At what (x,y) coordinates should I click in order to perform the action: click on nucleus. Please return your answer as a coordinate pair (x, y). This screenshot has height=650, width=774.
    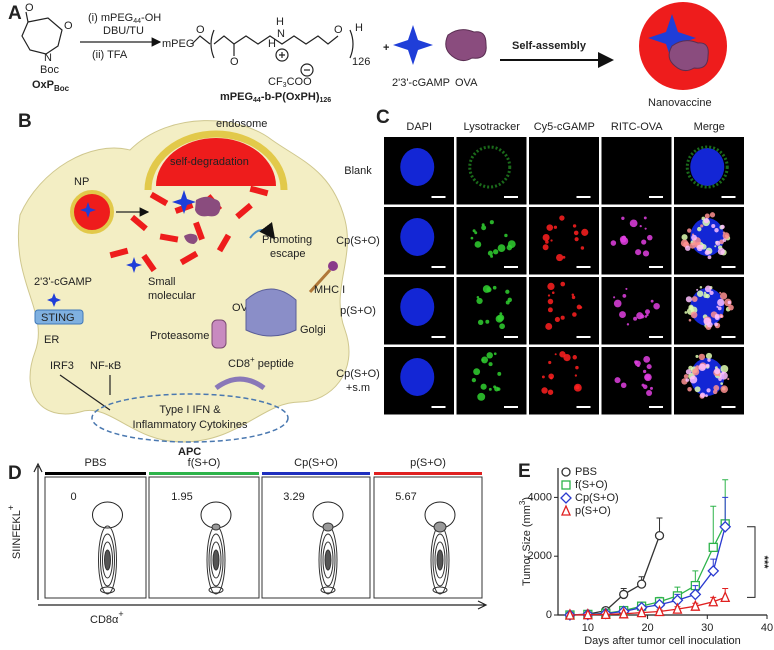
    Looking at the image, I should click on (417, 307).